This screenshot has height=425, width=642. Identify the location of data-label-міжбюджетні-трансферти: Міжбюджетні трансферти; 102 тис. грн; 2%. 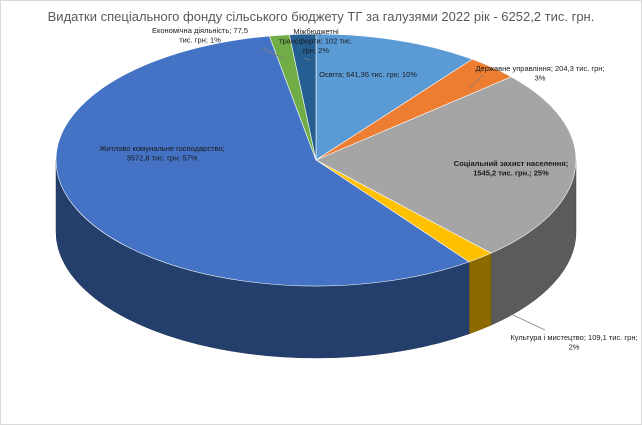
(316, 41).